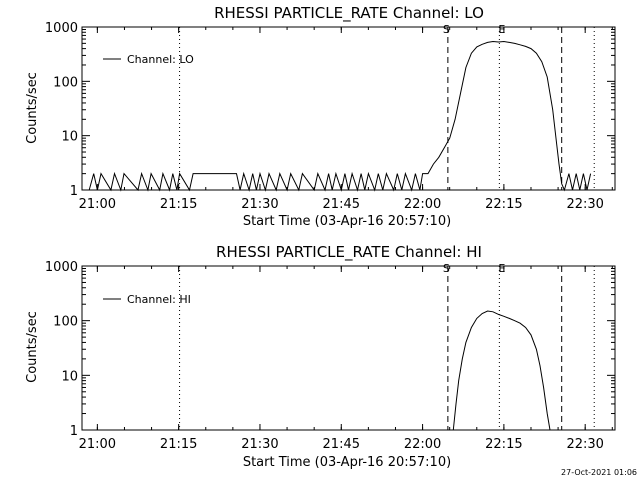 Image resolution: width=640 pixels, height=480 pixels. I want to click on footer-timestamp: 27-Oct-2021 01:06, so click(599, 472).